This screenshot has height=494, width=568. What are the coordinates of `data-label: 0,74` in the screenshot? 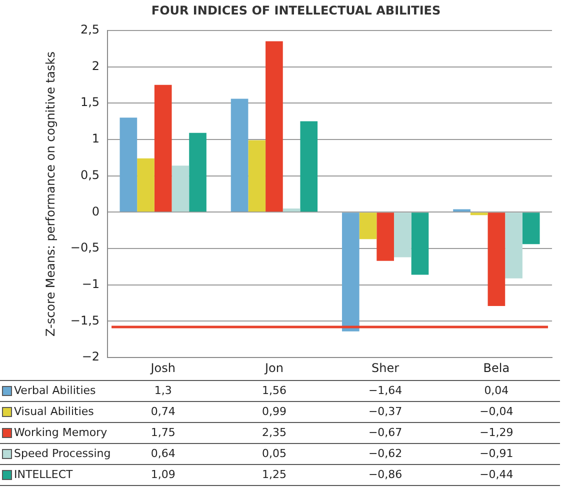 It's located at (163, 411).